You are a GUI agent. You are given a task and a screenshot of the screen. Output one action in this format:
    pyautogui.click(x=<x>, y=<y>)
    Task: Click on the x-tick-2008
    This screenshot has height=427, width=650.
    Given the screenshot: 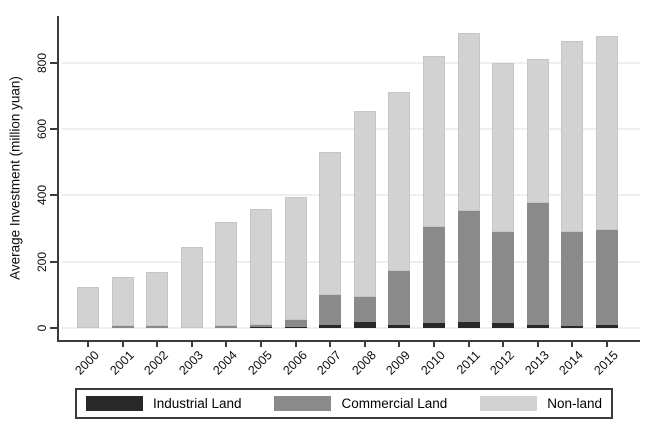 What is the action you would take?
    pyautogui.click(x=364, y=344)
    